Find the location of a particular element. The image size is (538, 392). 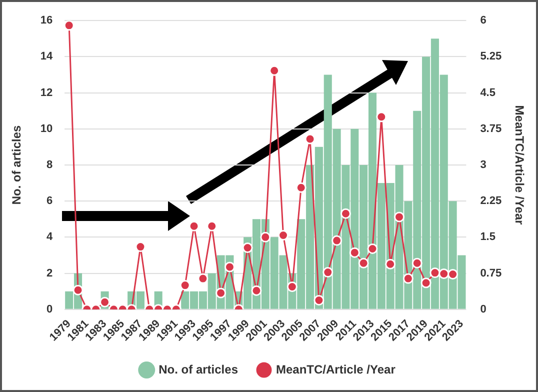

y2-tick-label: 0 is located at coordinates (483, 309).